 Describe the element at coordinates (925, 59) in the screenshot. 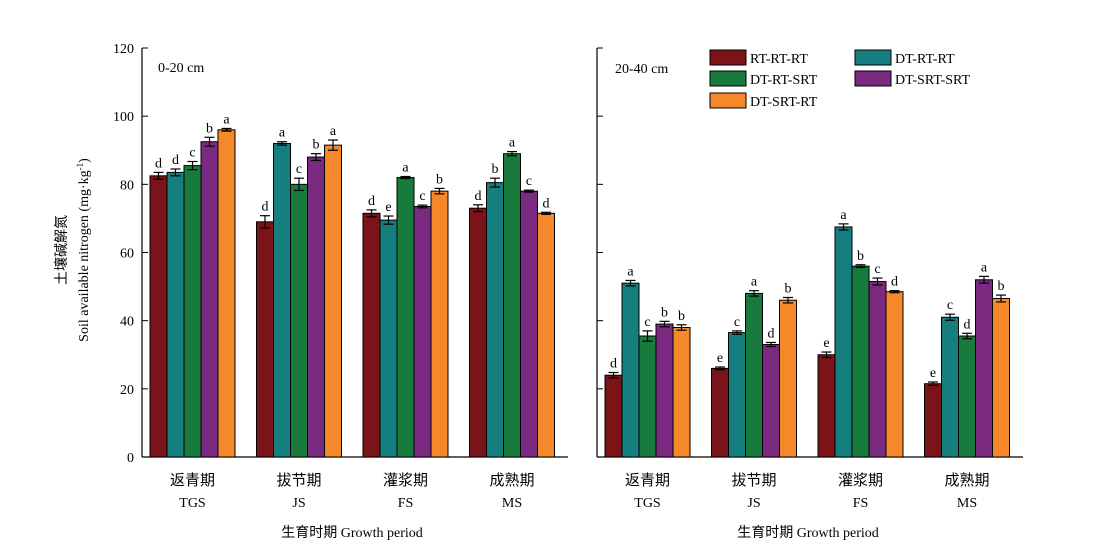

I see `legend-label-DT-RT-RT: DT-RT-RT` at that location.